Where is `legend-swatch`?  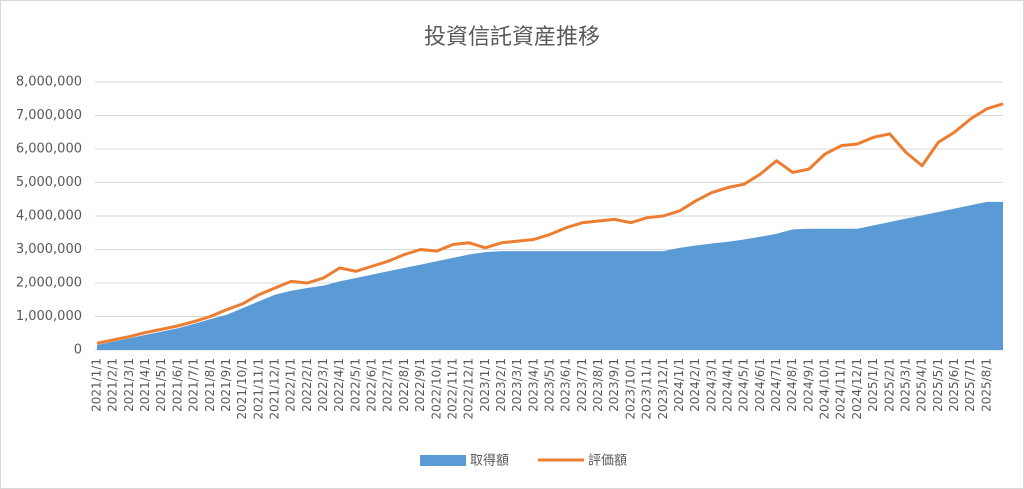 legend-swatch is located at coordinates (443, 460).